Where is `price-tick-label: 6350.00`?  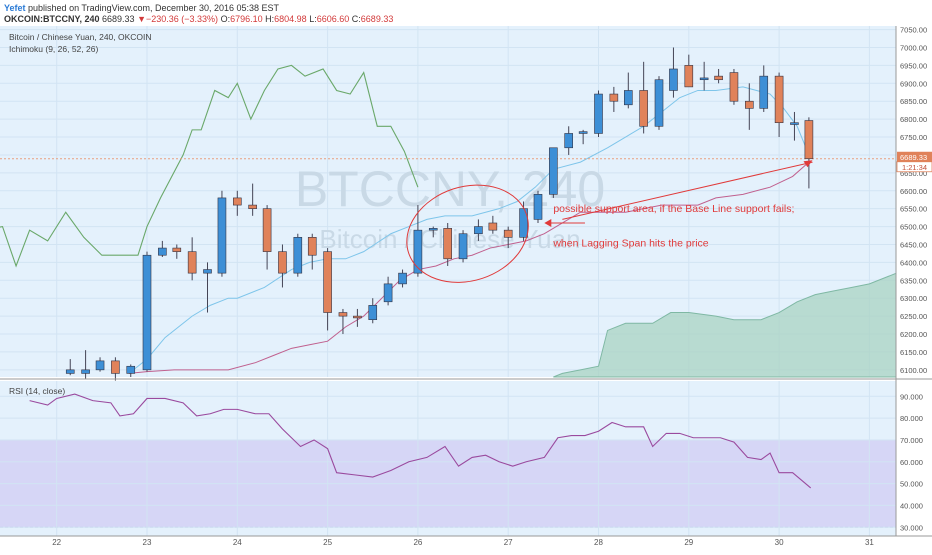 price-tick-label: 6350.00 is located at coordinates (913, 280).